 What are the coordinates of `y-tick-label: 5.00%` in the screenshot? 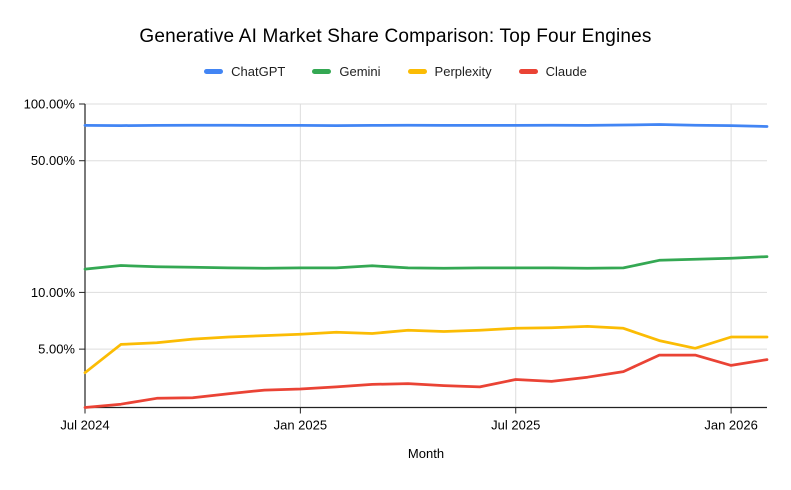 It's located at (56, 349).